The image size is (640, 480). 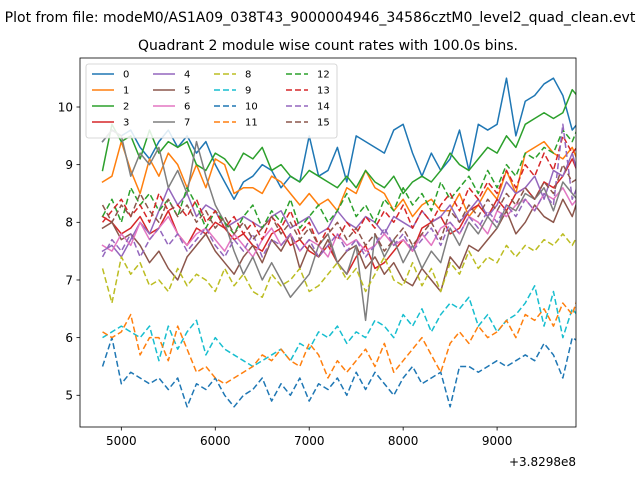 I want to click on y-tick-label: 8, so click(x=69, y=223).